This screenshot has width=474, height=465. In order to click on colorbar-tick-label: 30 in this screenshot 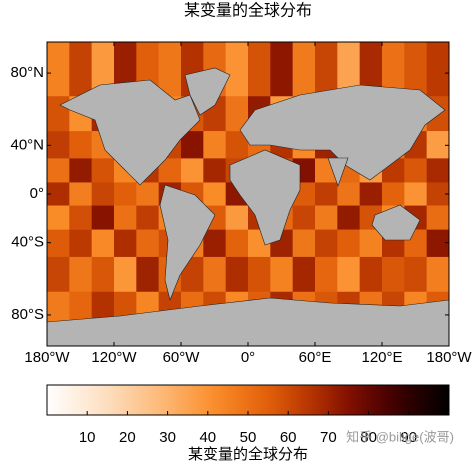, I will do `click(167, 437)`.